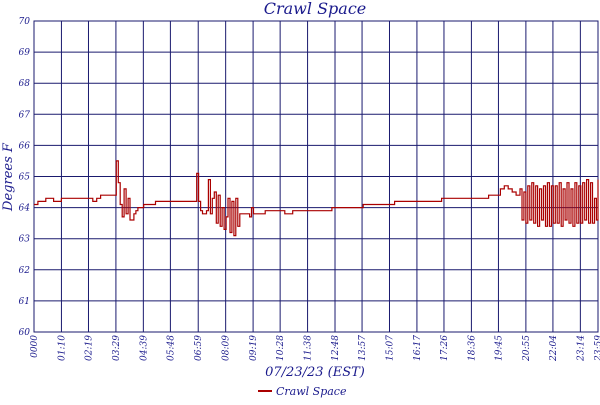 Image resolution: width=600 pixels, height=405 pixels. I want to click on y-tick-label: 60, so click(25, 333).